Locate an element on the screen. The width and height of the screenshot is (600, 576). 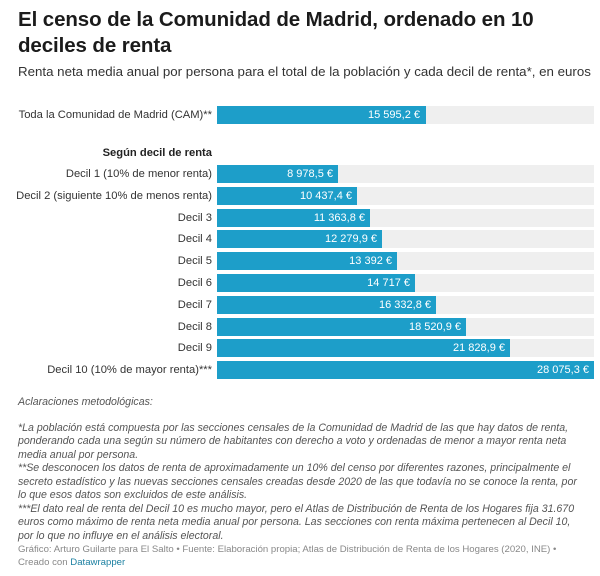
category-label: Decil 10 (10% de mayor renta)*** is located at coordinates (129, 370).